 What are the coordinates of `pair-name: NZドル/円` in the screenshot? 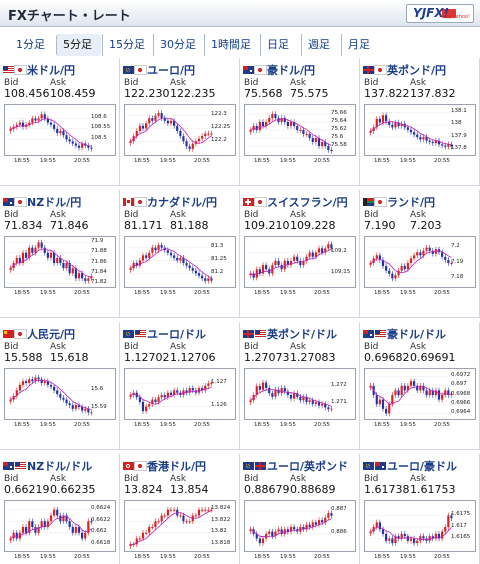 It's located at (42, 202).